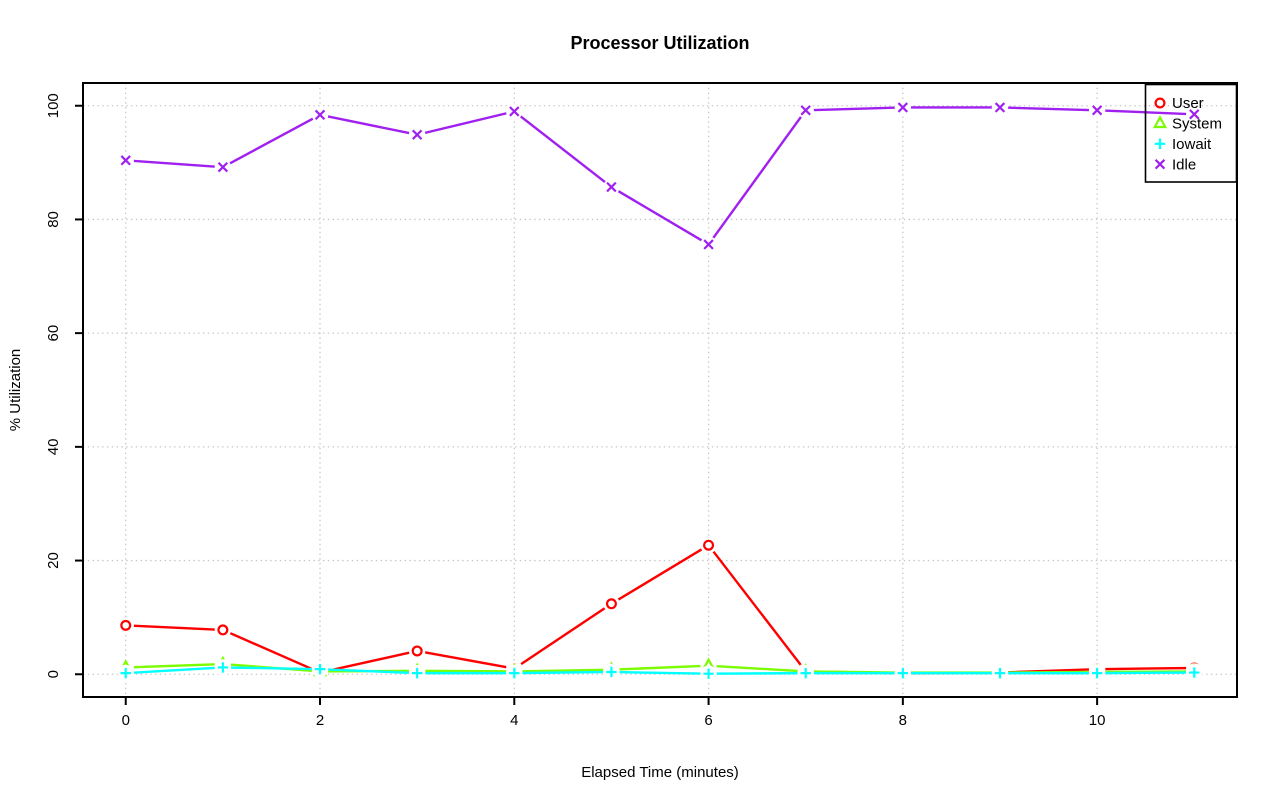 The image size is (1280, 801). Describe the element at coordinates (660, 772) in the screenshot. I see `x-axis-label: Elapsed Time (minutes)` at that location.